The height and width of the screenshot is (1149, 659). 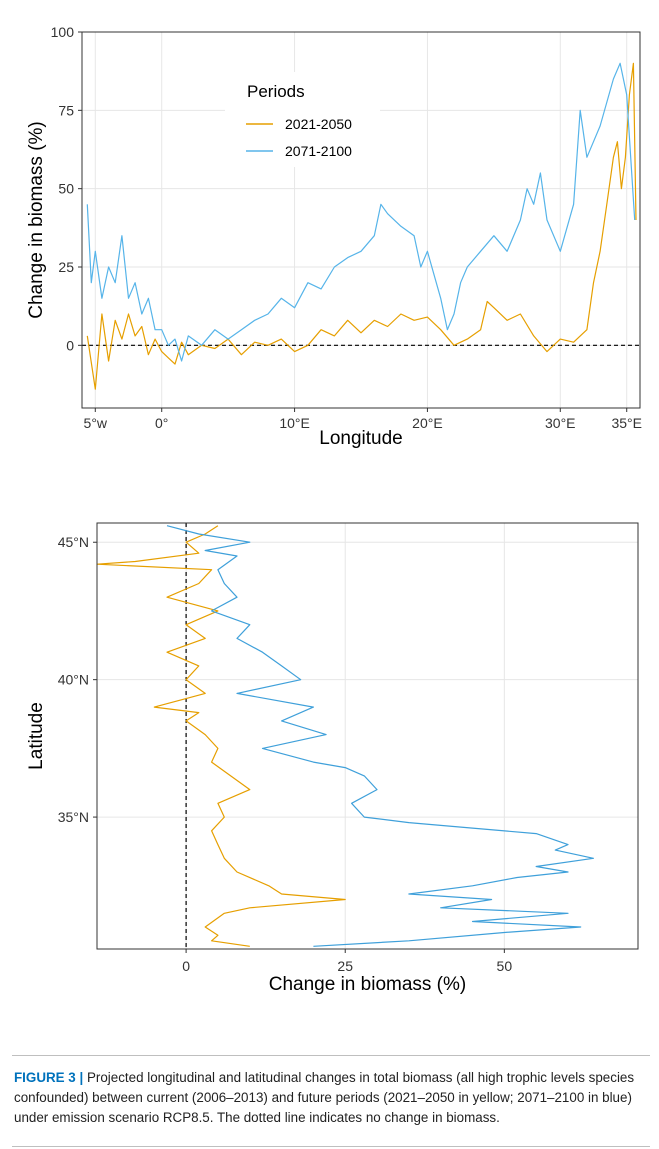 I want to click on series-line-2021-2050, so click(x=221, y=736).